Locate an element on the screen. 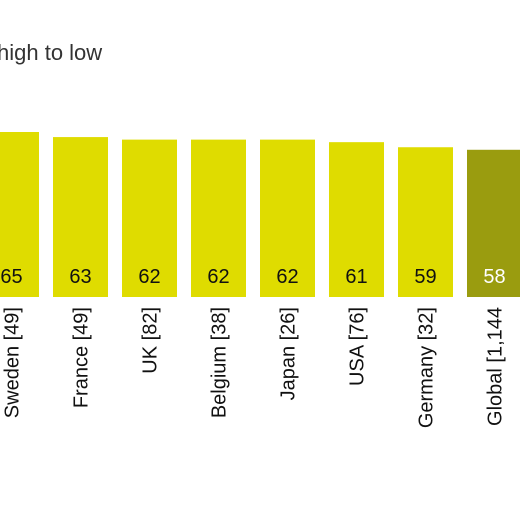  bar-value-label-1: 65 is located at coordinates (11, 277).